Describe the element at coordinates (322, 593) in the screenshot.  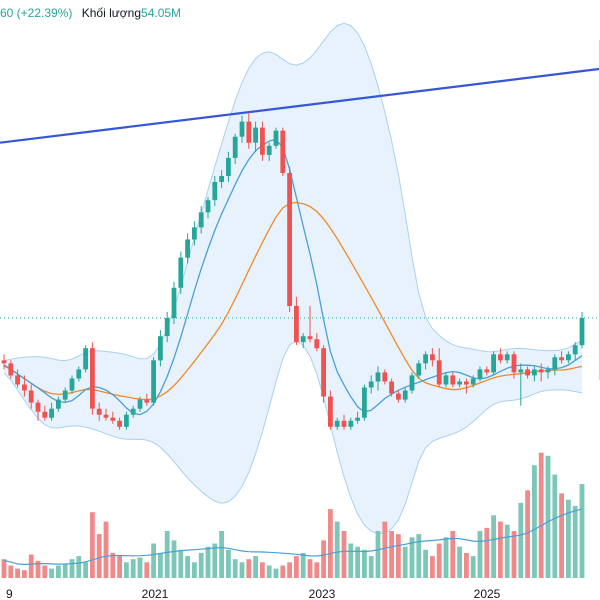
I see `x-tick-label: 2023` at that location.